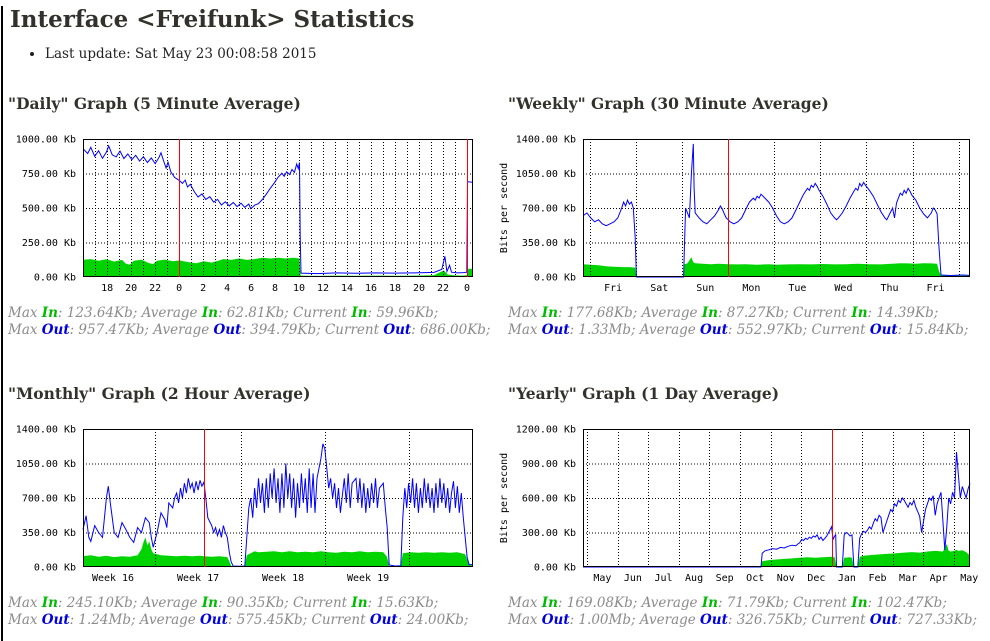 Image resolution: width=990 pixels, height=641 pixels. I want to click on x-axis-tick-label: Week 18, so click(283, 578).